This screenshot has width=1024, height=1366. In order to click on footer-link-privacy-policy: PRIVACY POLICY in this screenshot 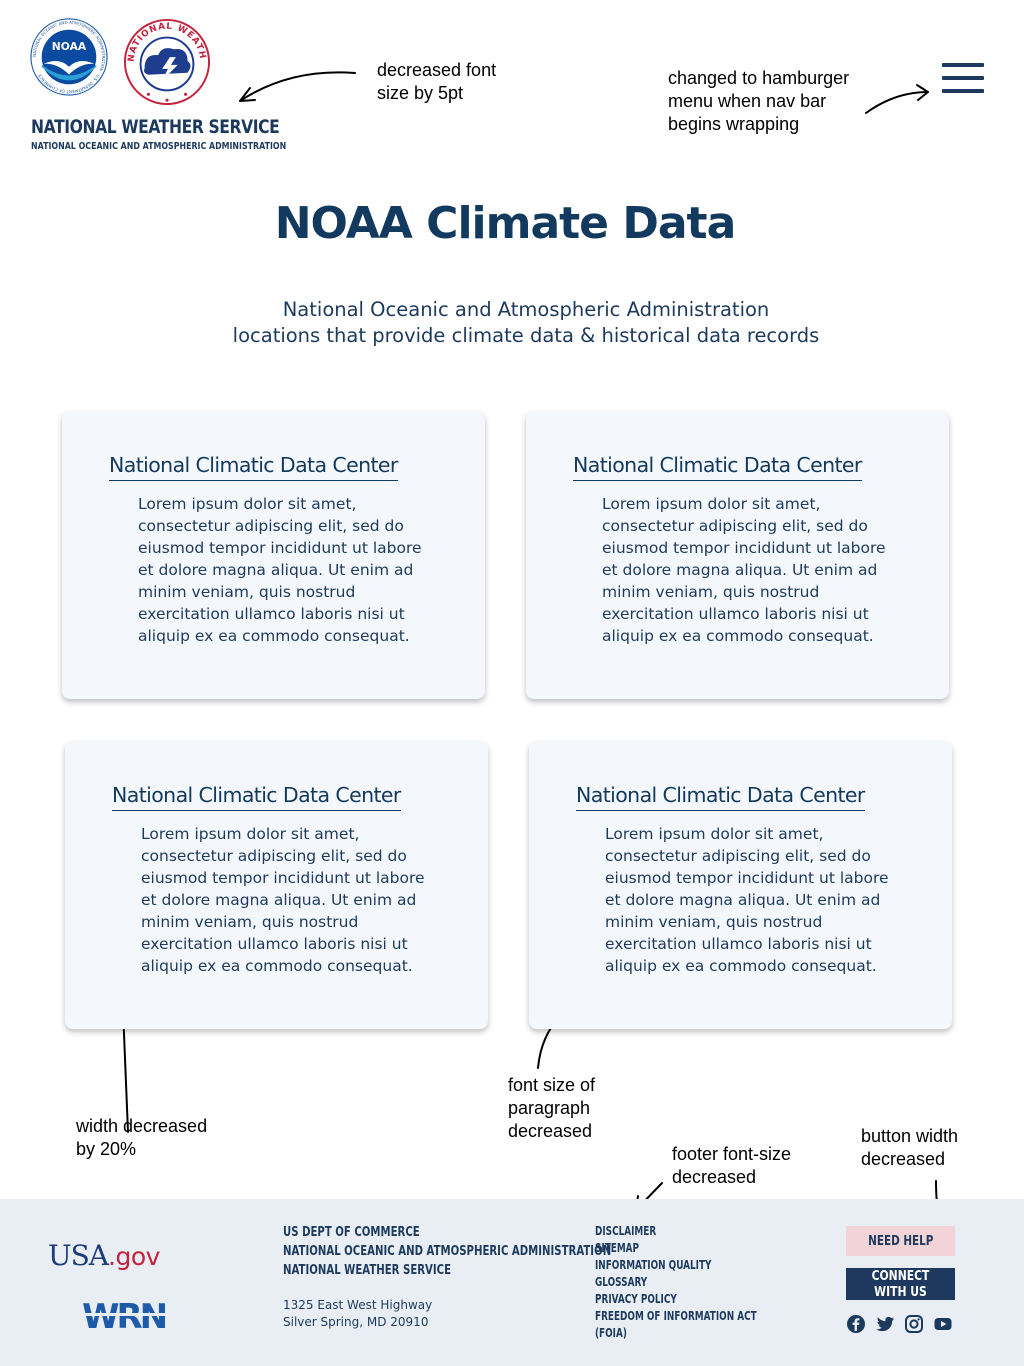, I will do `click(636, 1299)`.